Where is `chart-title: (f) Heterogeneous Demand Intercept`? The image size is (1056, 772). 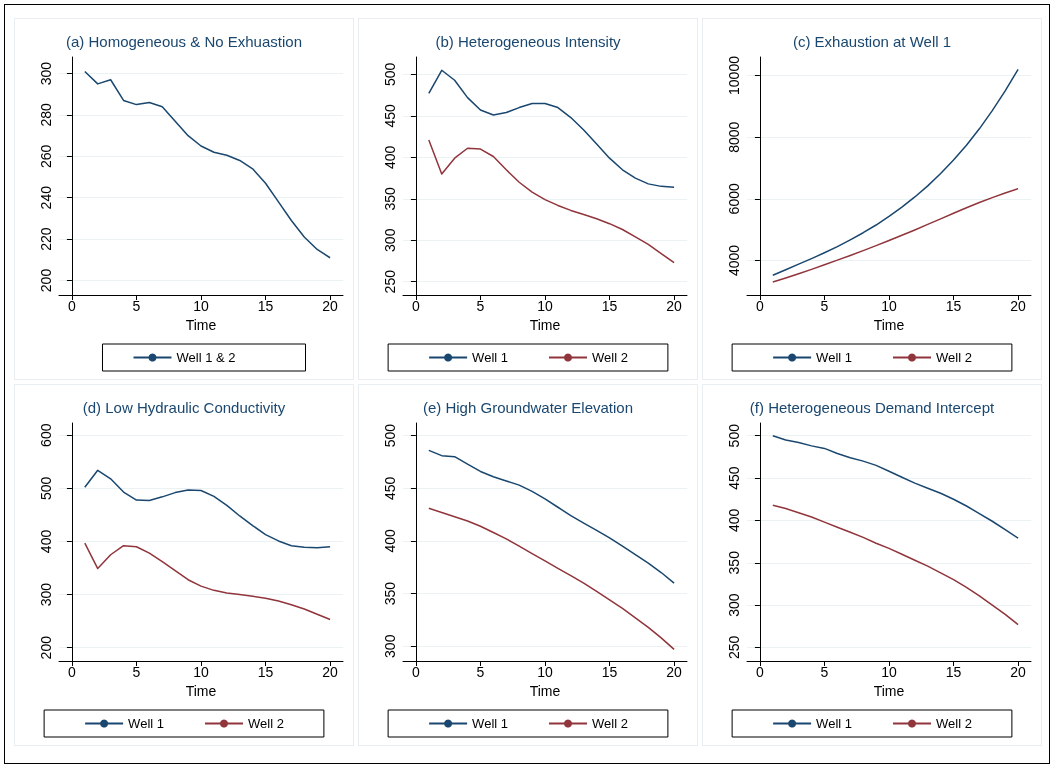 chart-title: (f) Heterogeneous Demand Intercept is located at coordinates (872, 407).